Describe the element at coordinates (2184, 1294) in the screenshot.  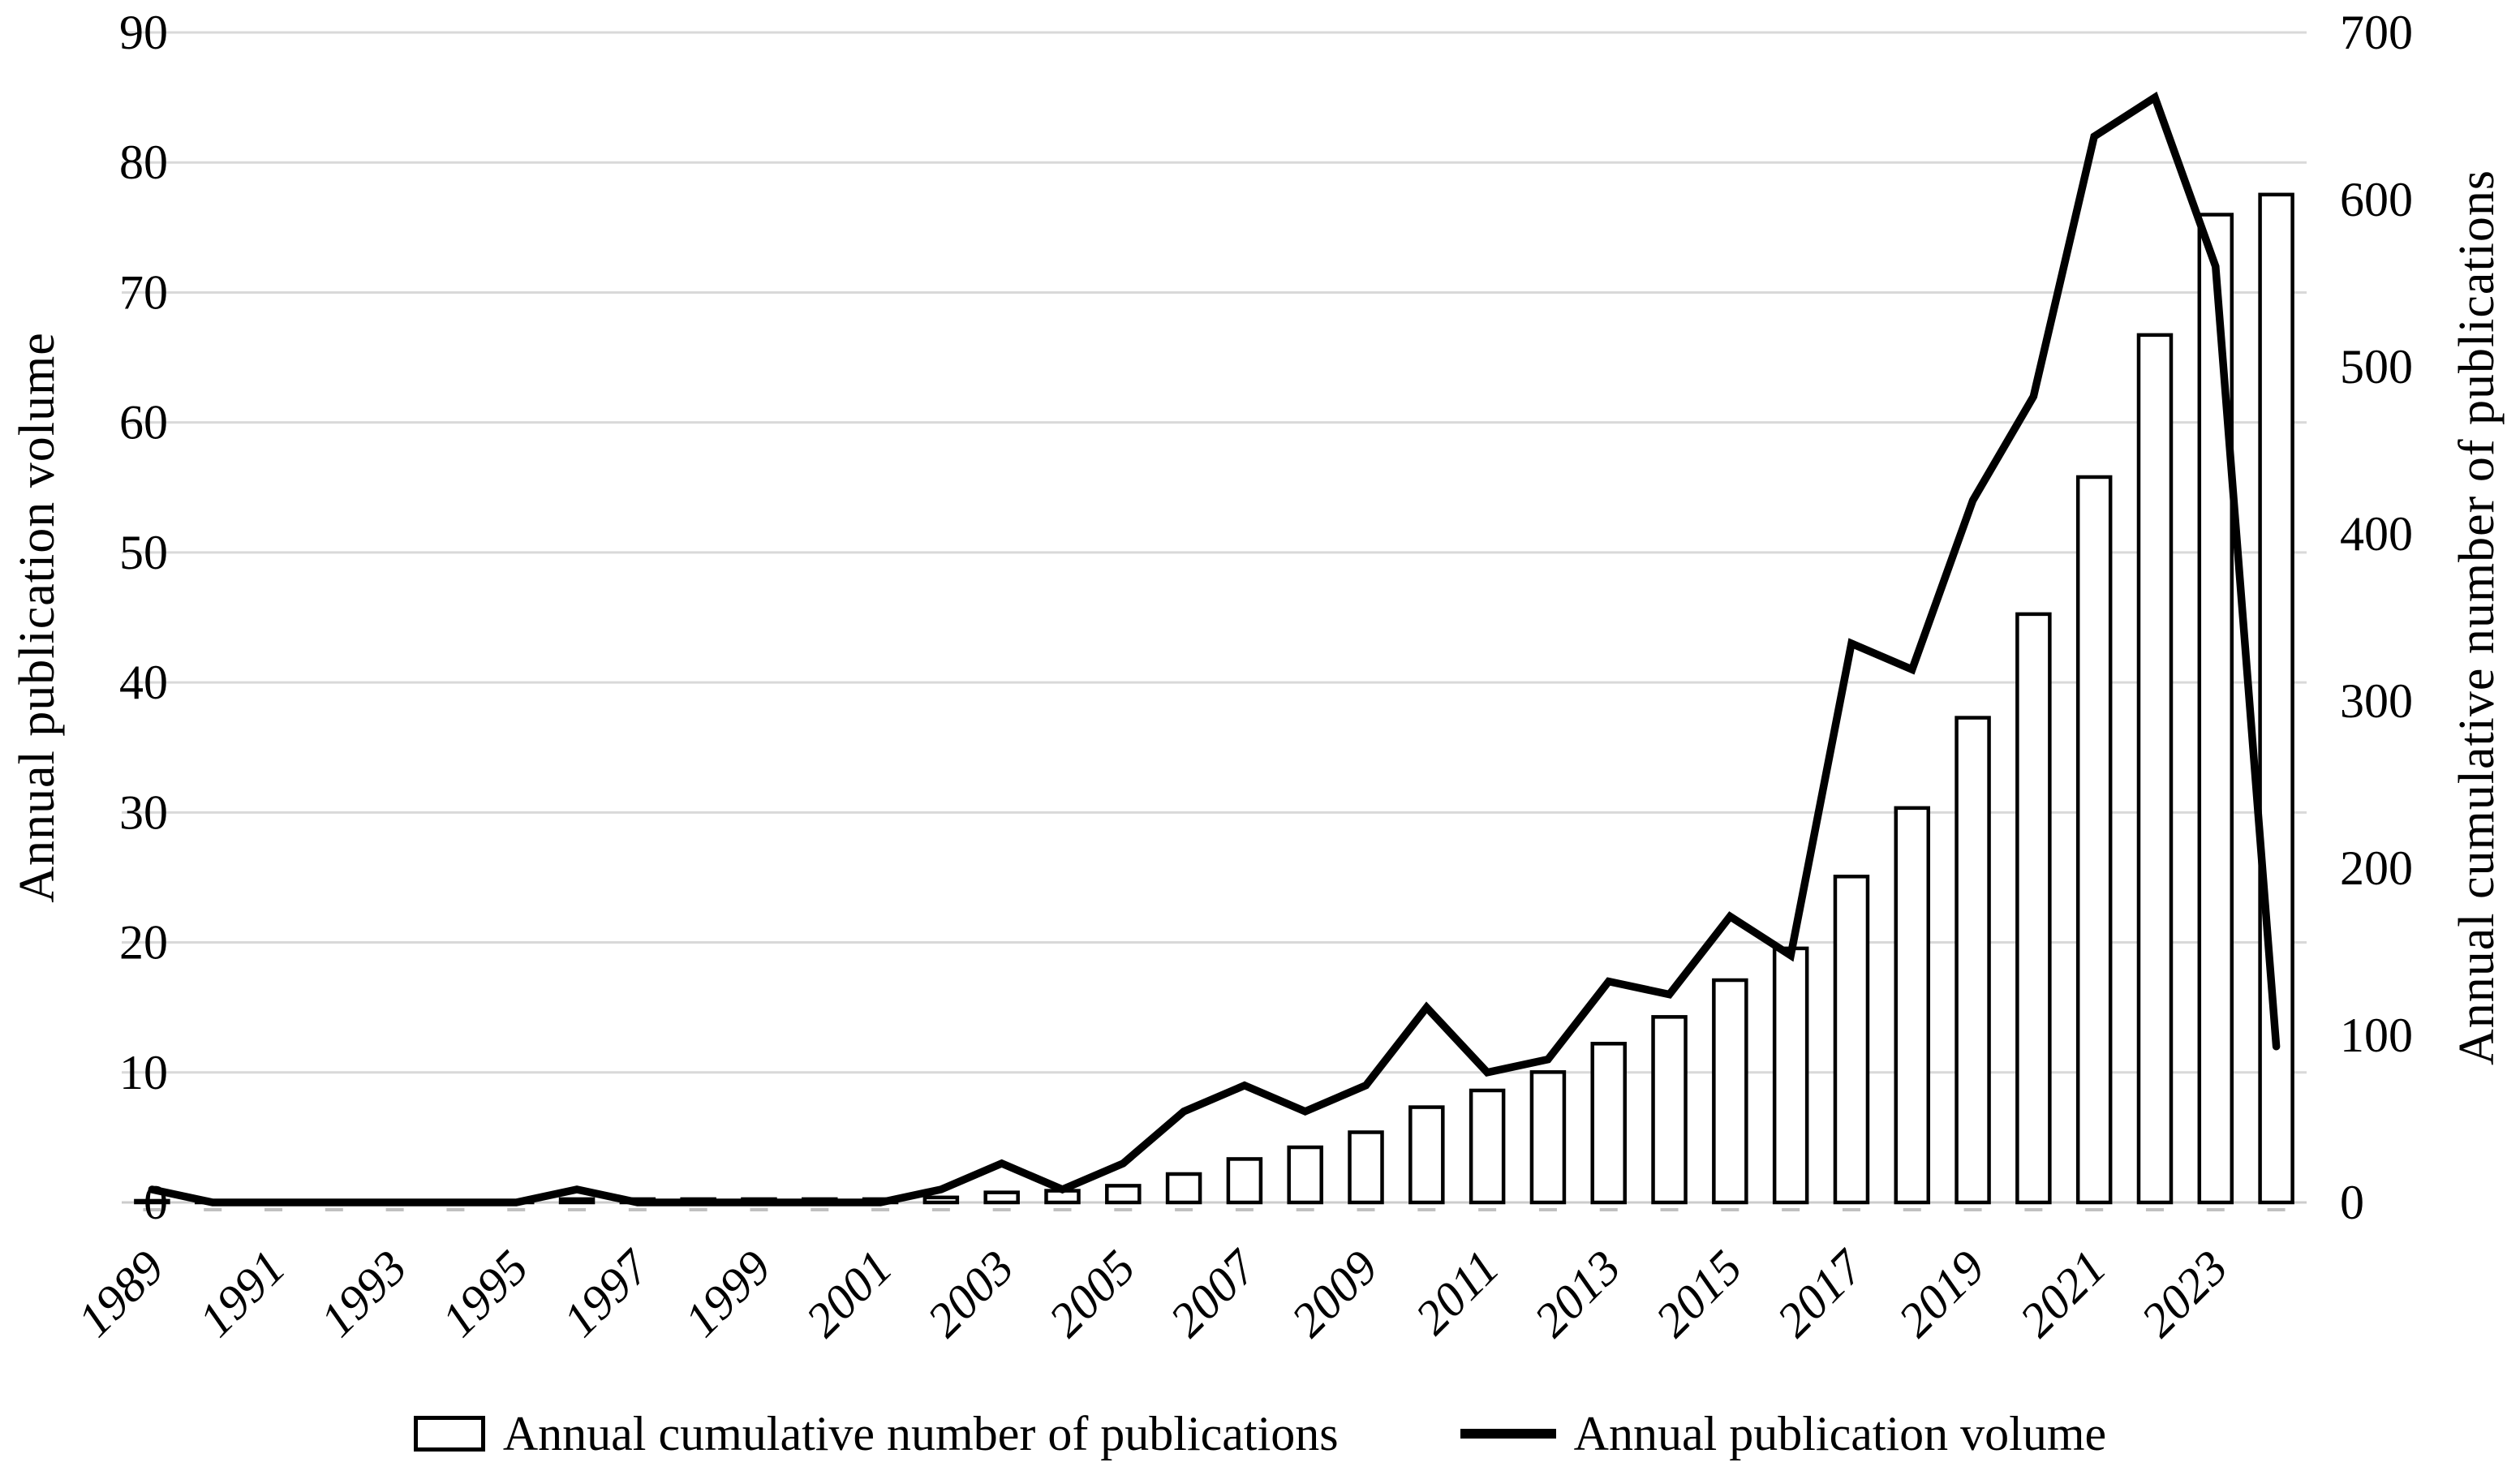
I see `x-axis-tick-label: 2023` at that location.